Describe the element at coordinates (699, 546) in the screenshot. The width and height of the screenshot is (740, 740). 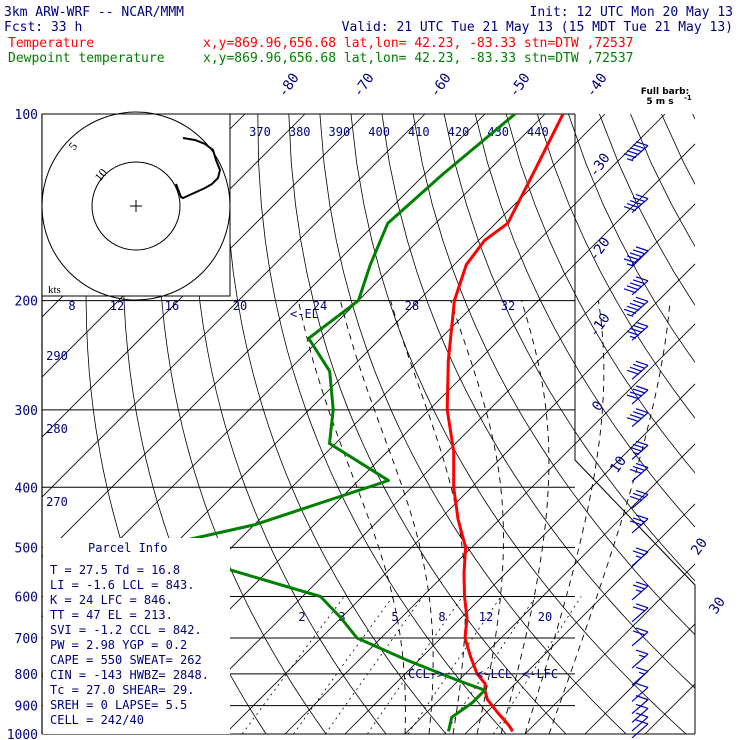
I see `isotherm-label: 20` at that location.